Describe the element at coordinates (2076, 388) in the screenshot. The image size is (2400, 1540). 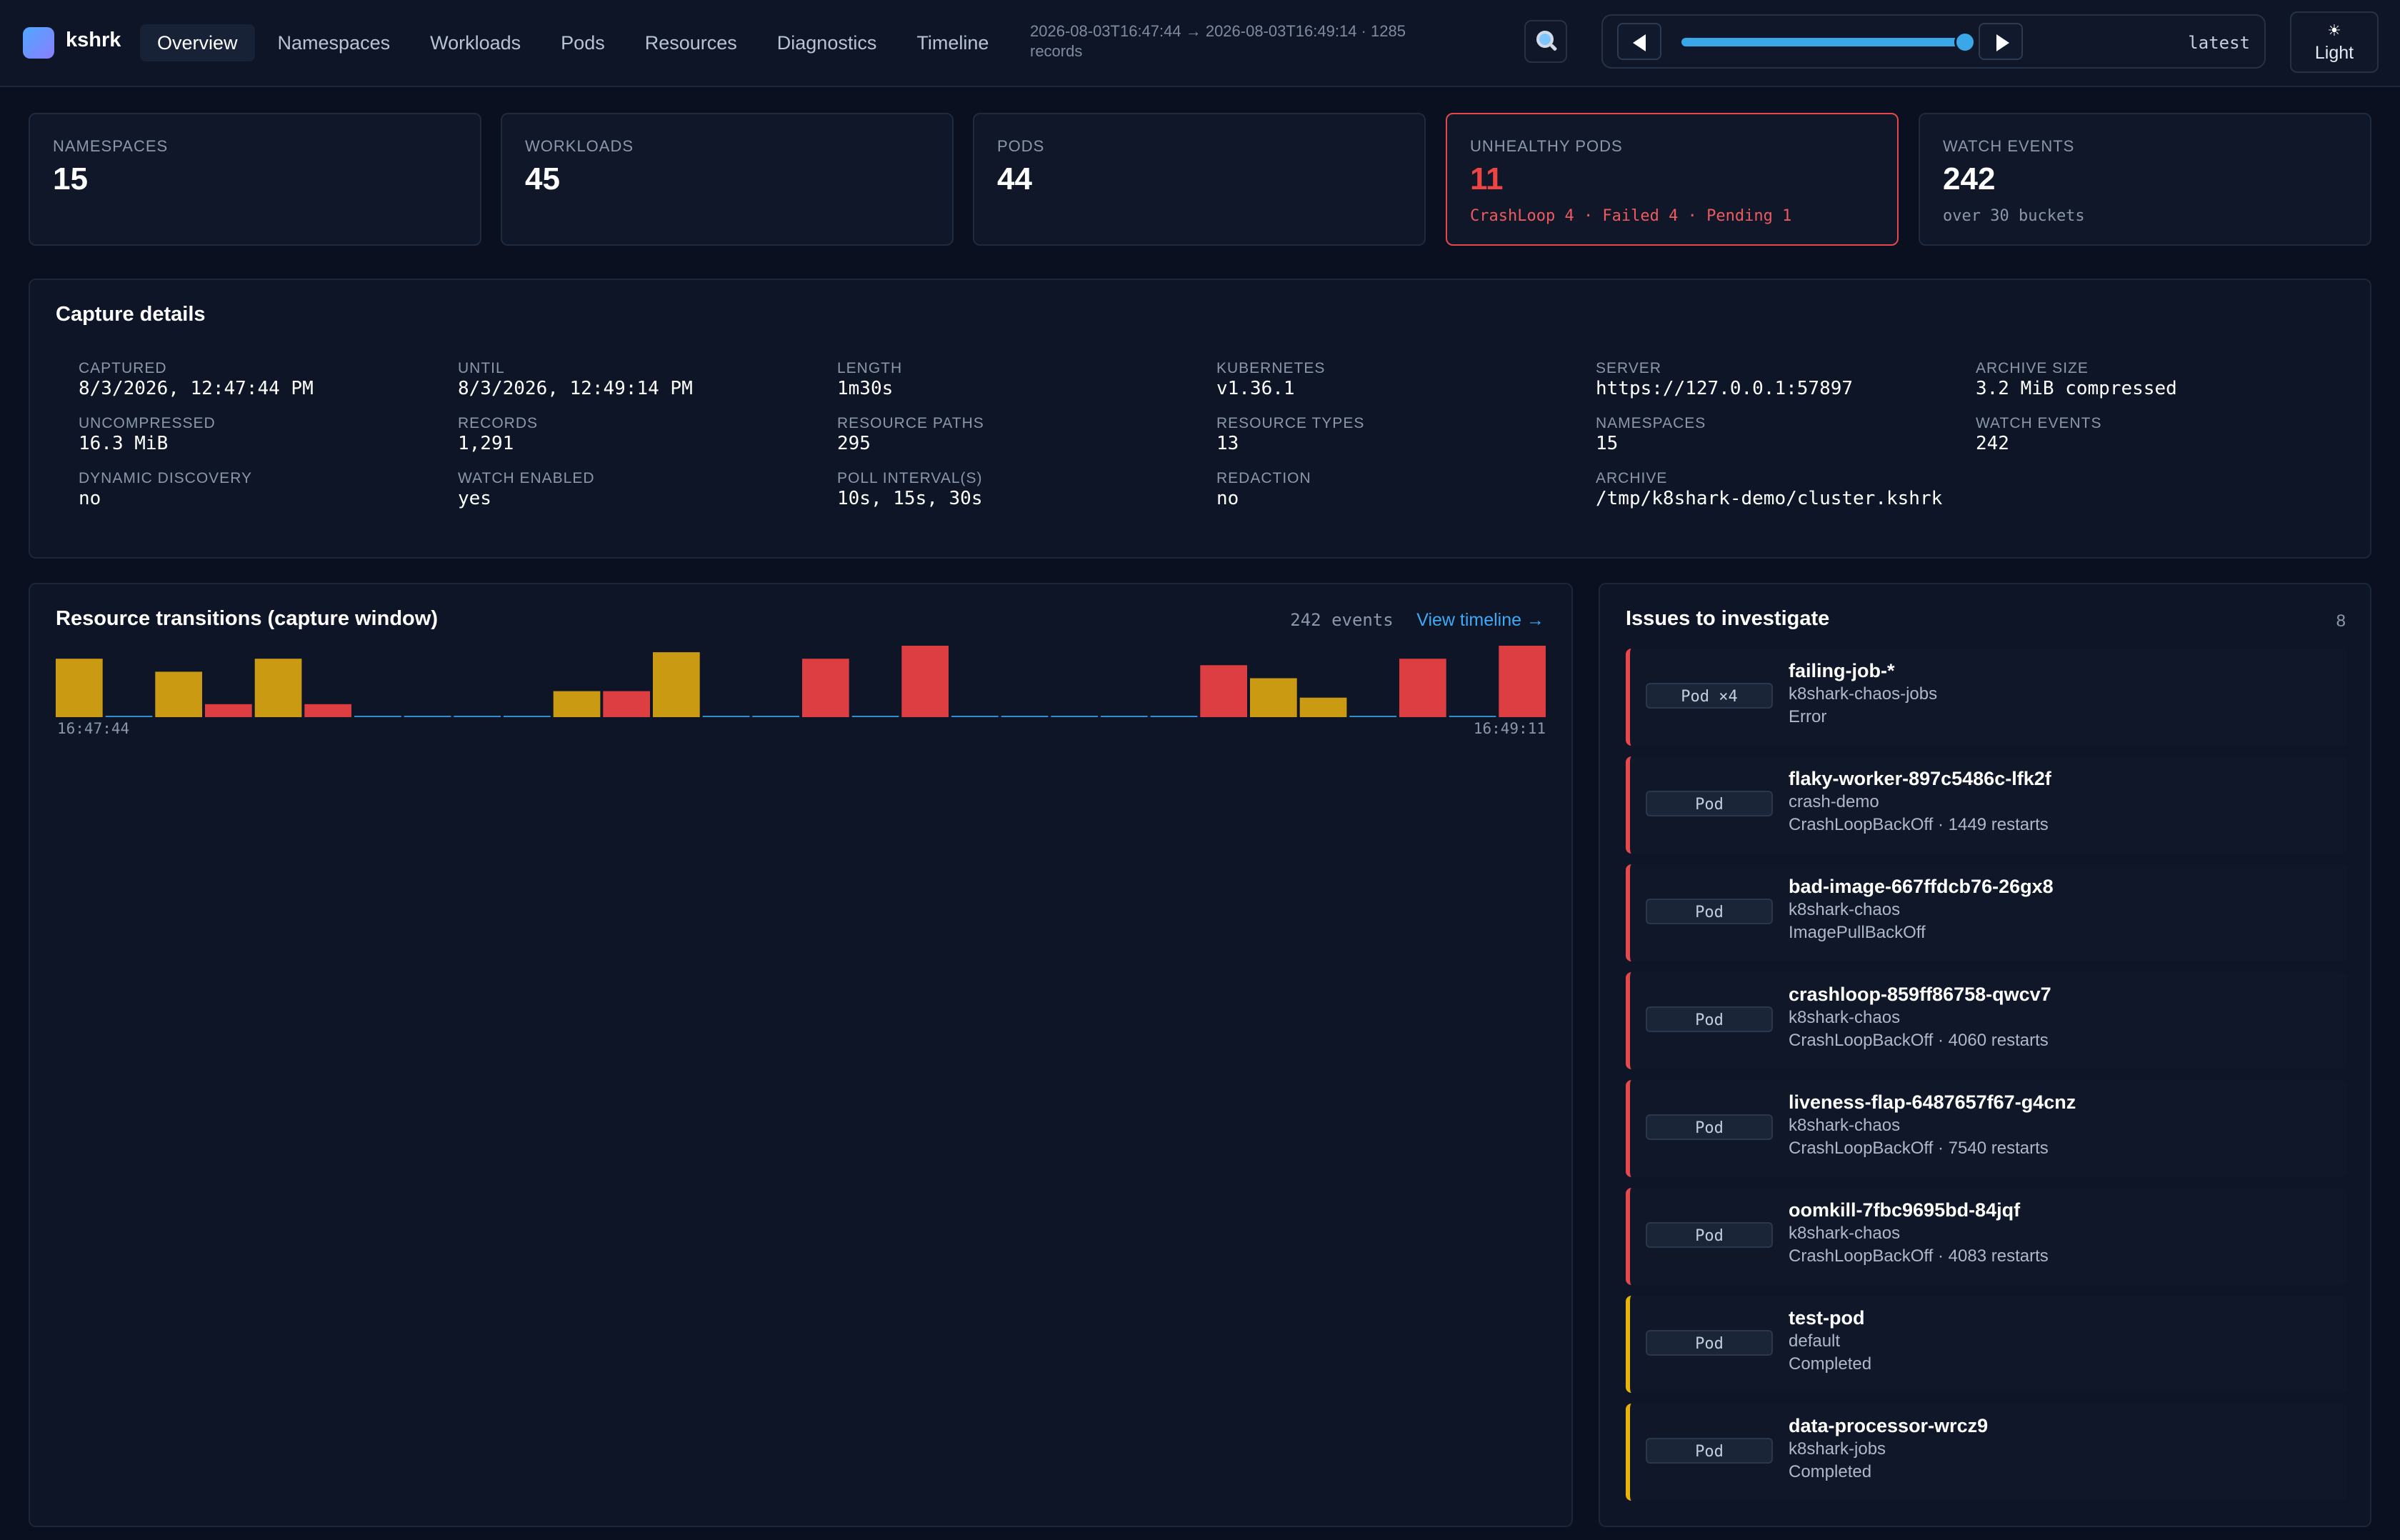
I see `detail-value: 3.2 MiB compressed` at that location.